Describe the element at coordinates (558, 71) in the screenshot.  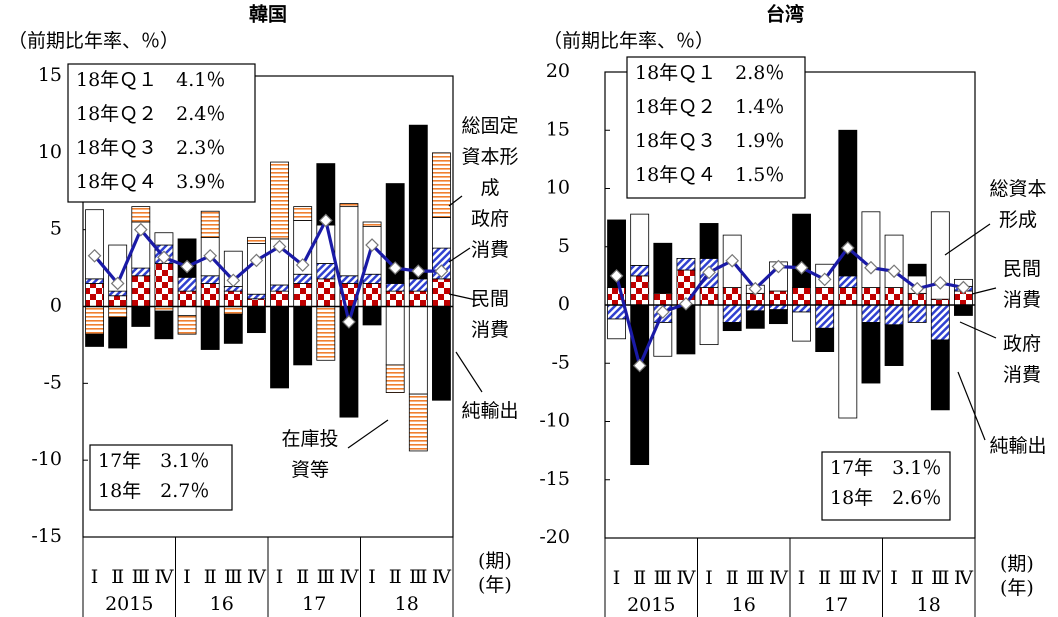
I see `y-tick-label: 20` at that location.